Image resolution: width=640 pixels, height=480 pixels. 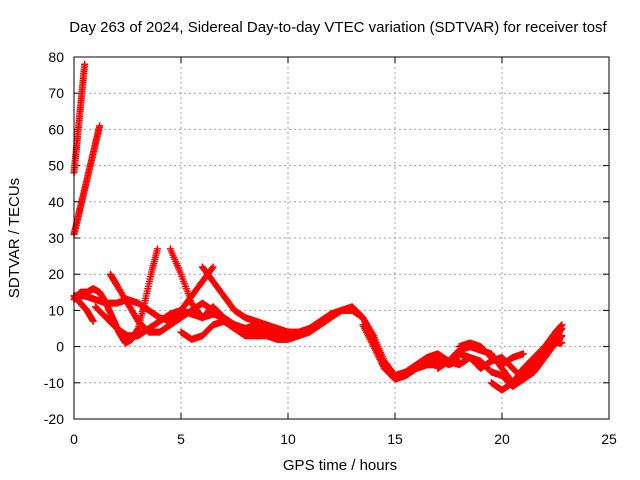 I want to click on x-tick-label: 10, so click(x=288, y=439).